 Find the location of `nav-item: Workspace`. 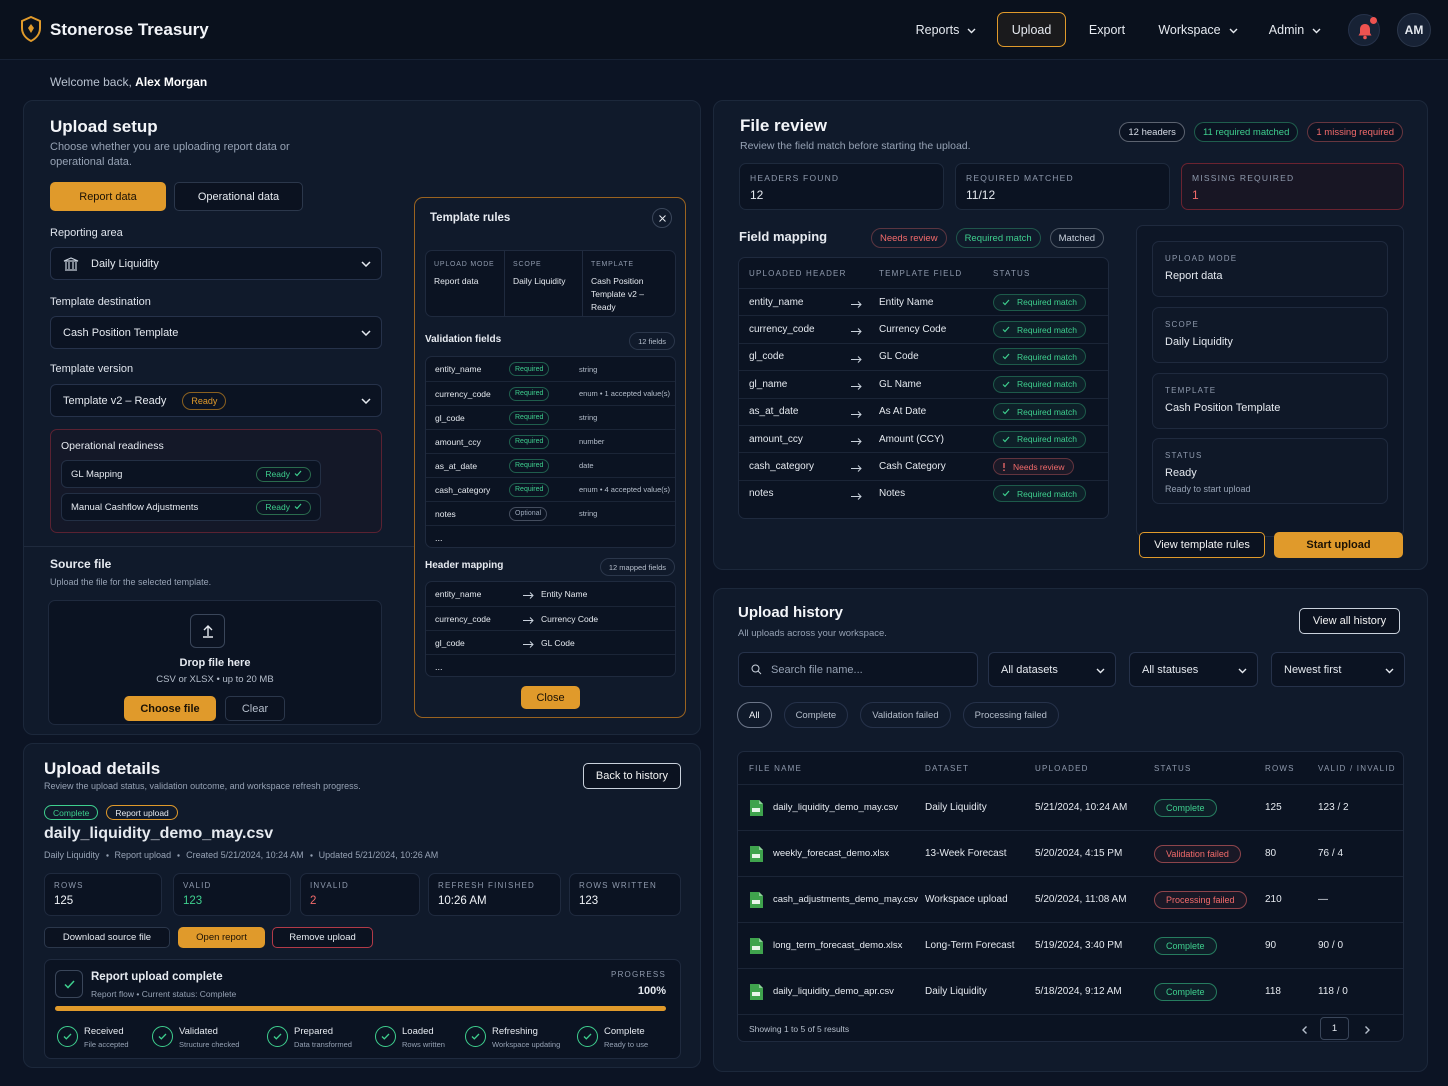

nav-item: Workspace is located at coordinates (1198, 29).